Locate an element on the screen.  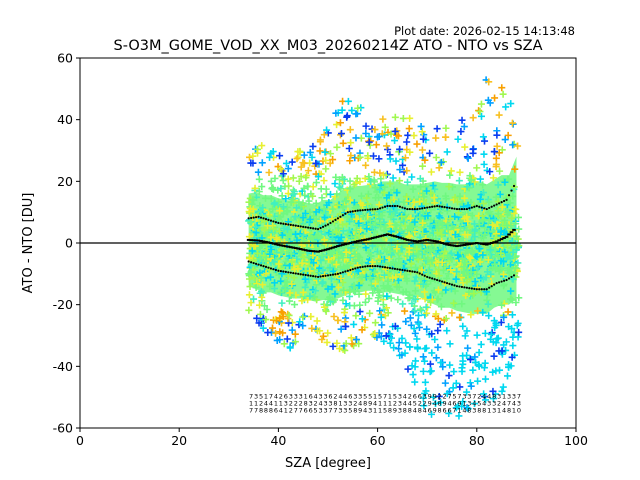
count-label: 6 is located at coordinates (430, 410).